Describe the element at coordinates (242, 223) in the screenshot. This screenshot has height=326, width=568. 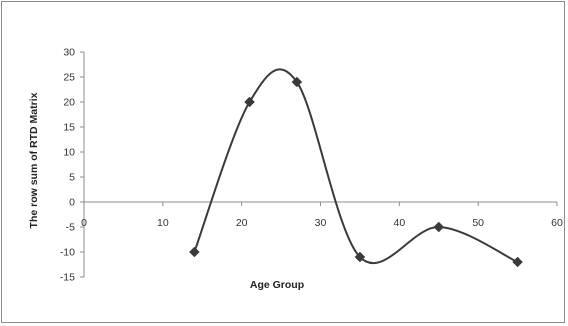
I see `x-tick-label: 20` at that location.